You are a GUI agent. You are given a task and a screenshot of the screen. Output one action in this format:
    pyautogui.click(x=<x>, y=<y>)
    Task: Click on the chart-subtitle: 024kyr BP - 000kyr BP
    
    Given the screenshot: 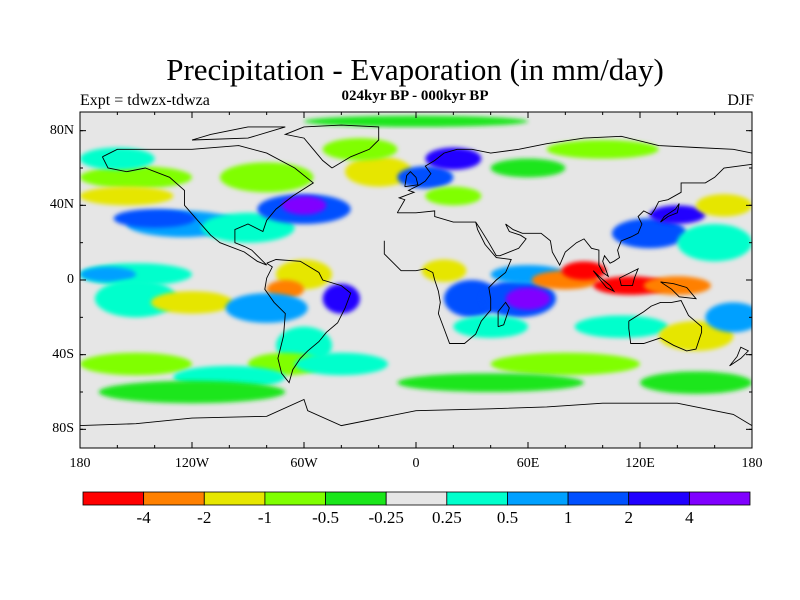 What is the action you would take?
    pyautogui.click(x=415, y=96)
    